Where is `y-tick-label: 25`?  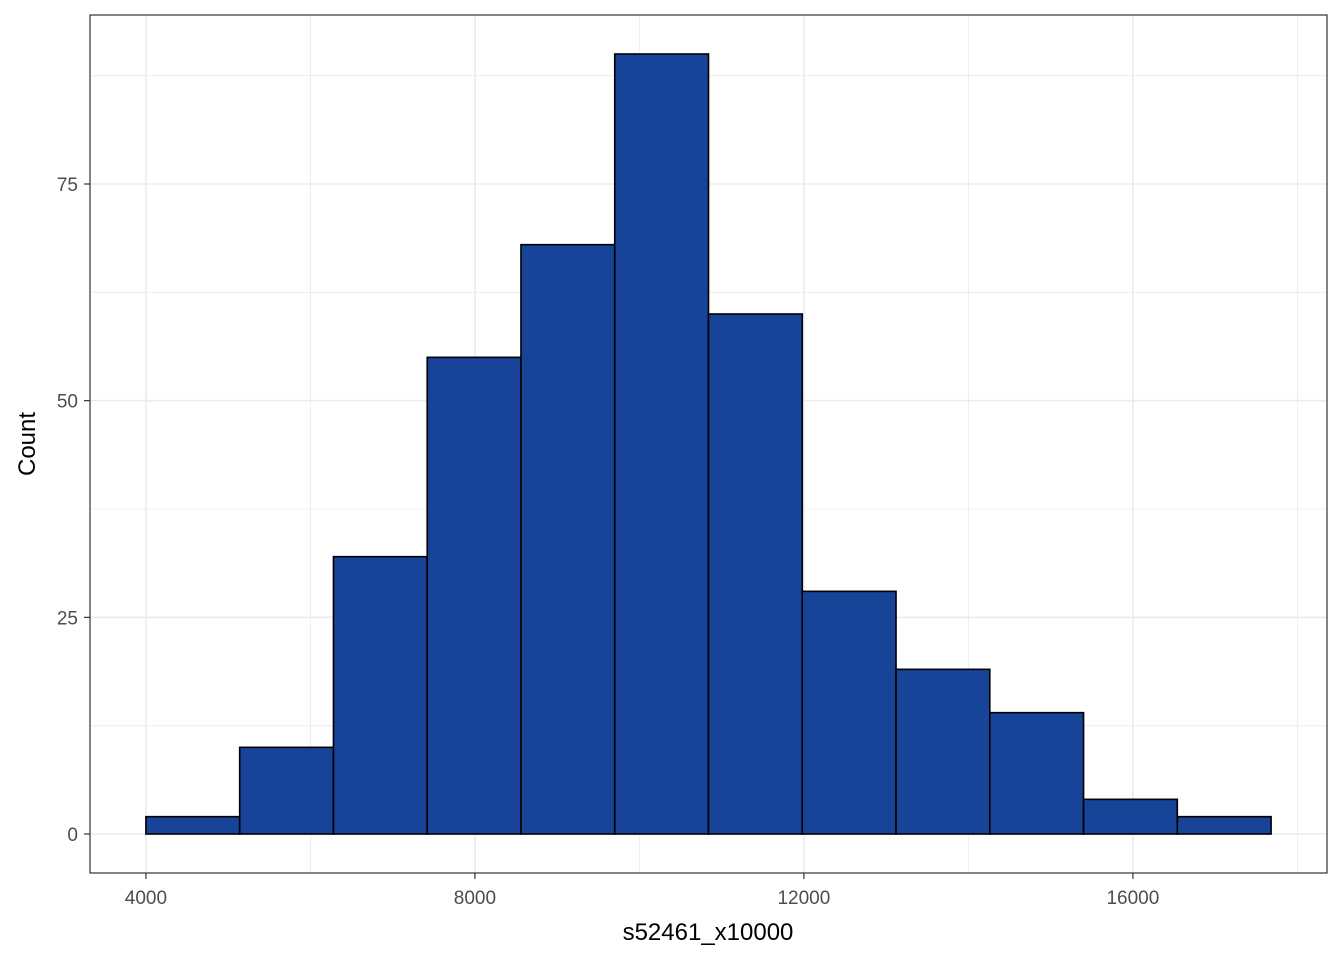
y-tick-label: 25 is located at coordinates (67, 618).